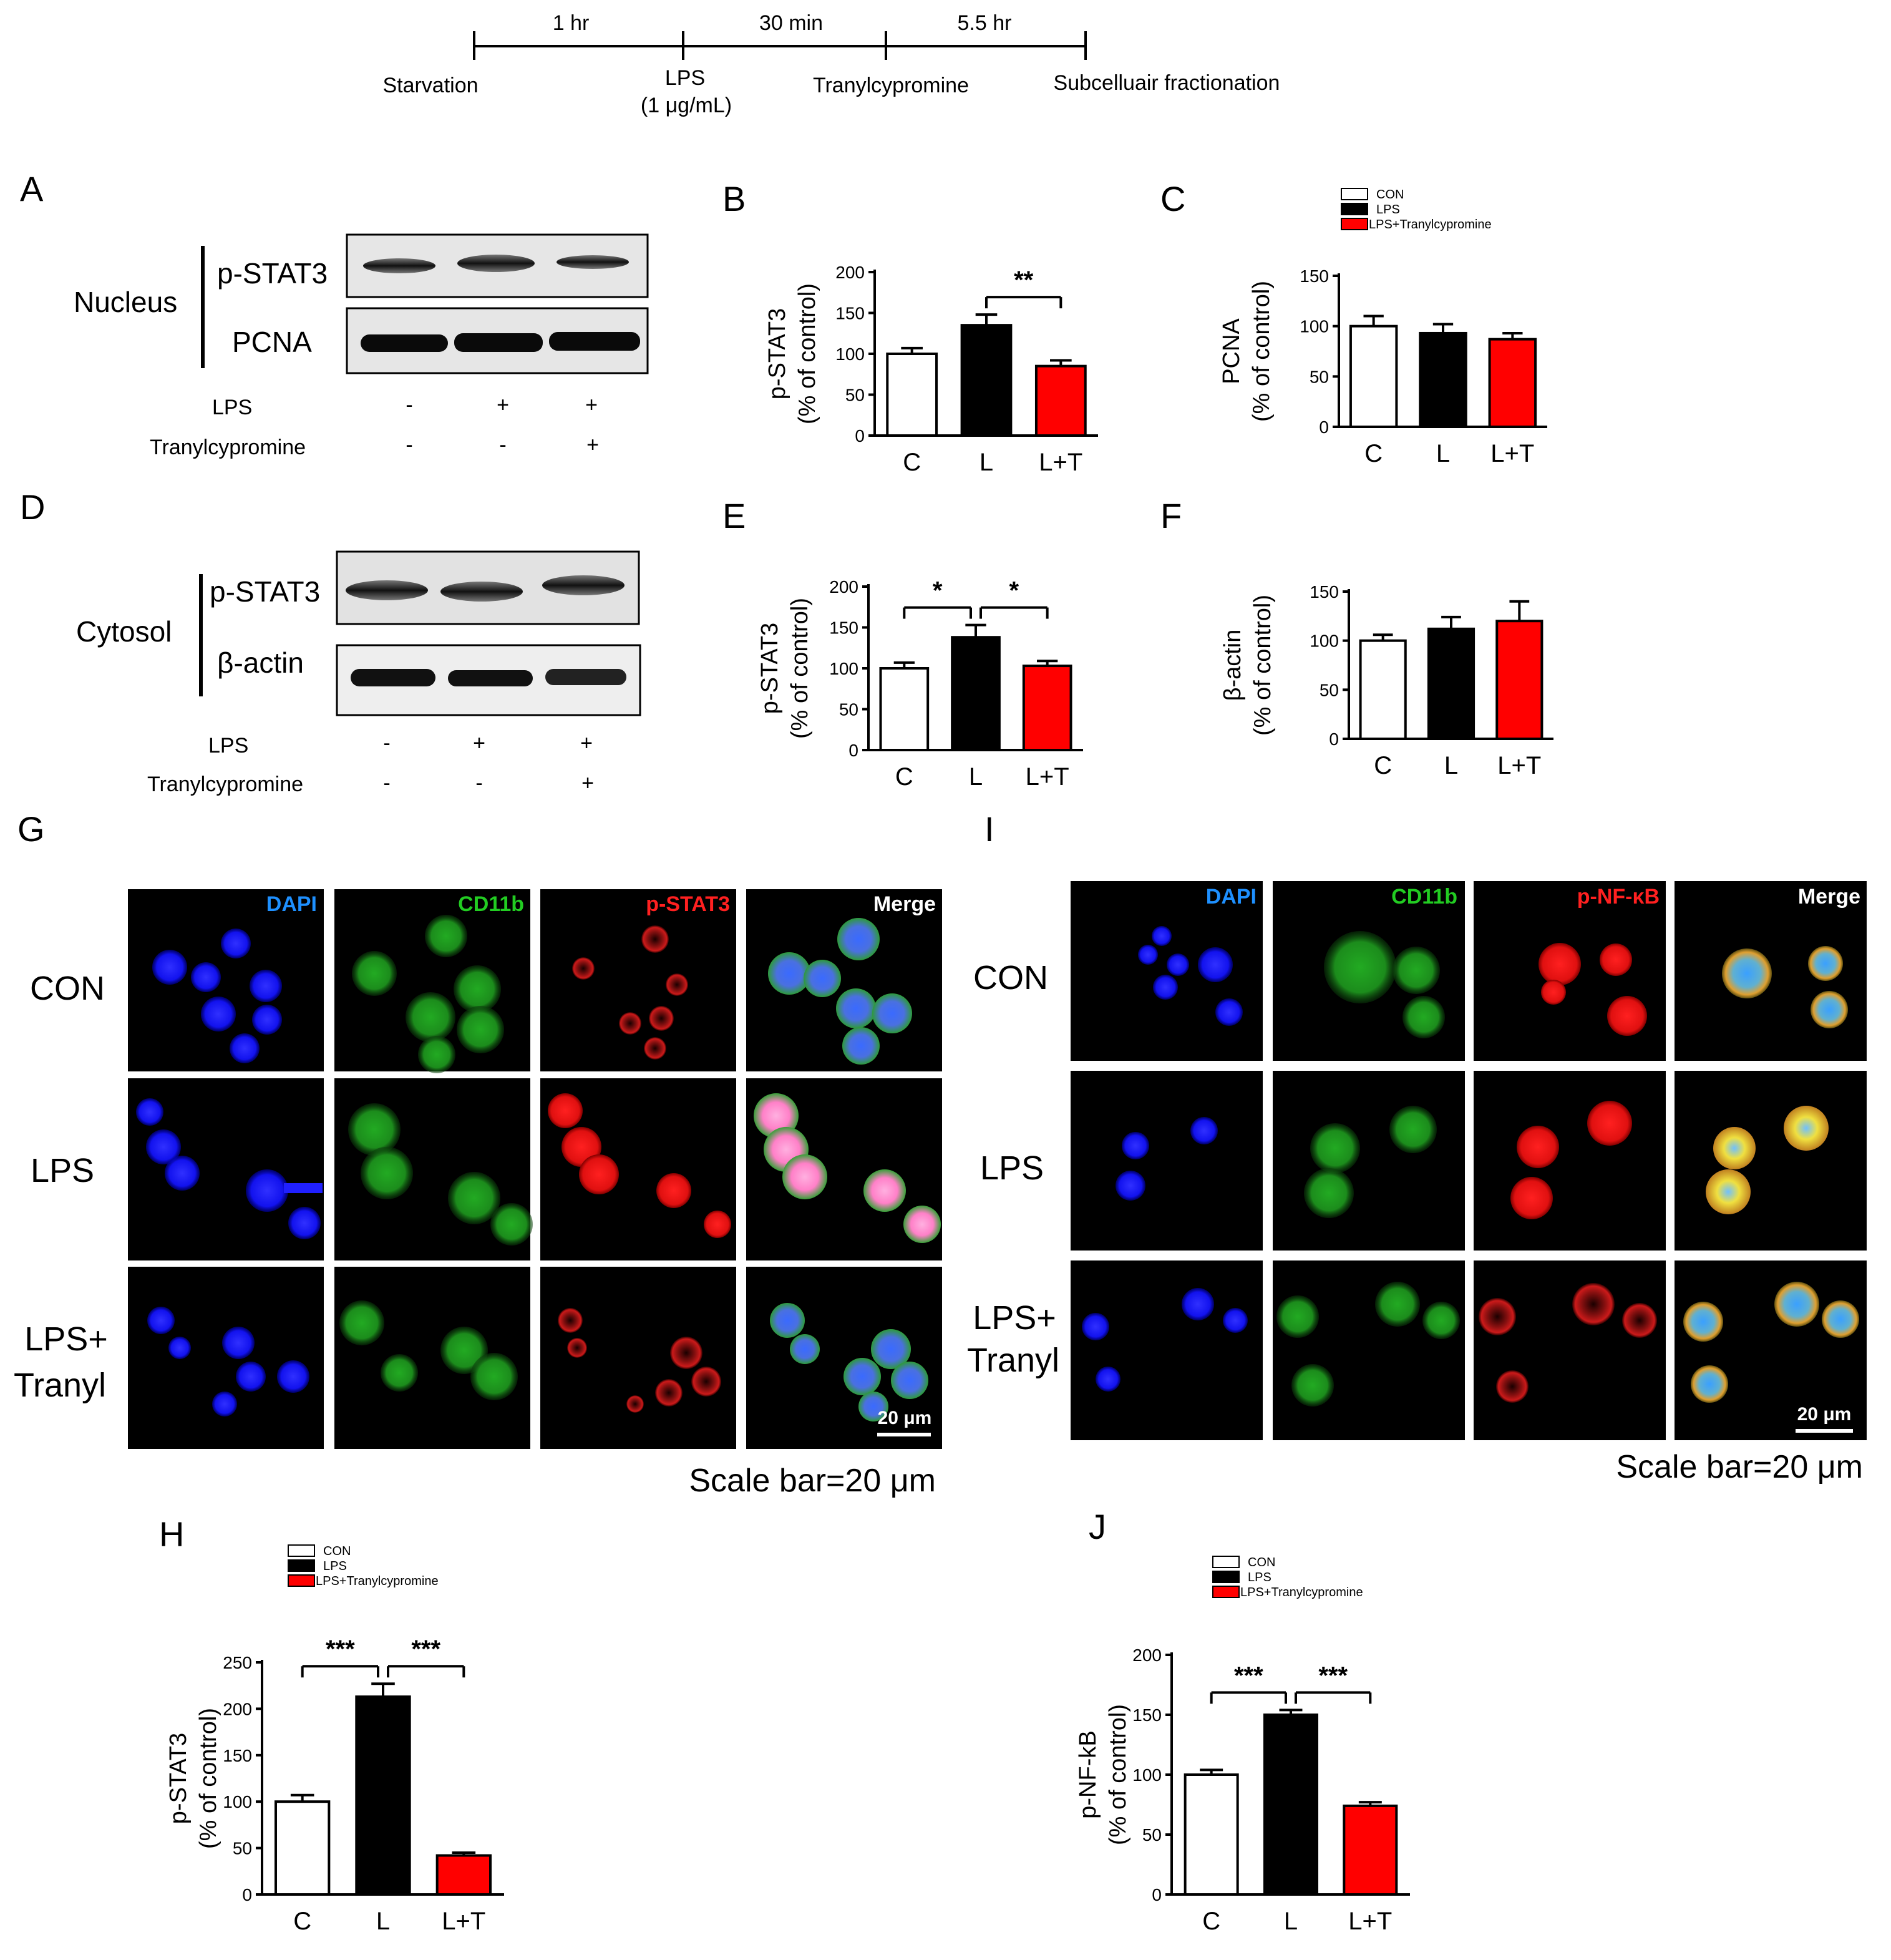  I want to click on treatment-label: Tranylcypromine, so click(228, 447).